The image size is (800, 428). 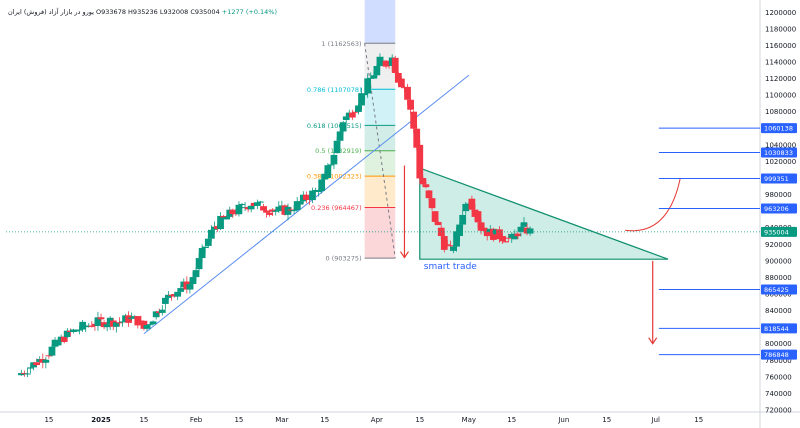 I want to click on current-price-tag, so click(x=779, y=231).